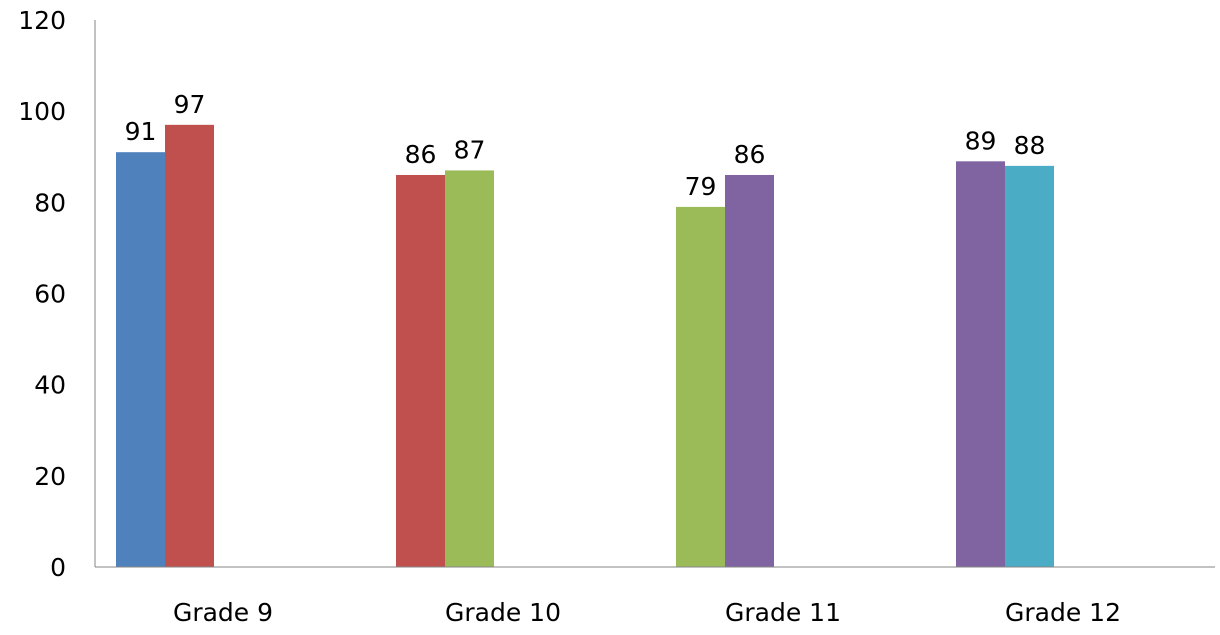 The height and width of the screenshot is (635, 1220). Describe the element at coordinates (58, 567) in the screenshot. I see `y-tick-label: 0` at that location.